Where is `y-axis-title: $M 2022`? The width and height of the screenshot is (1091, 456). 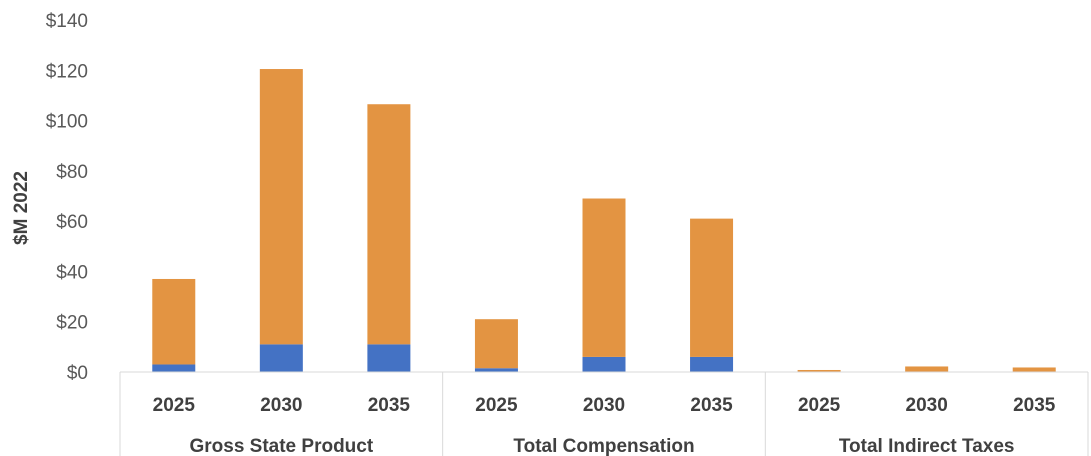 y-axis-title: $M 2022 is located at coordinates (21, 208).